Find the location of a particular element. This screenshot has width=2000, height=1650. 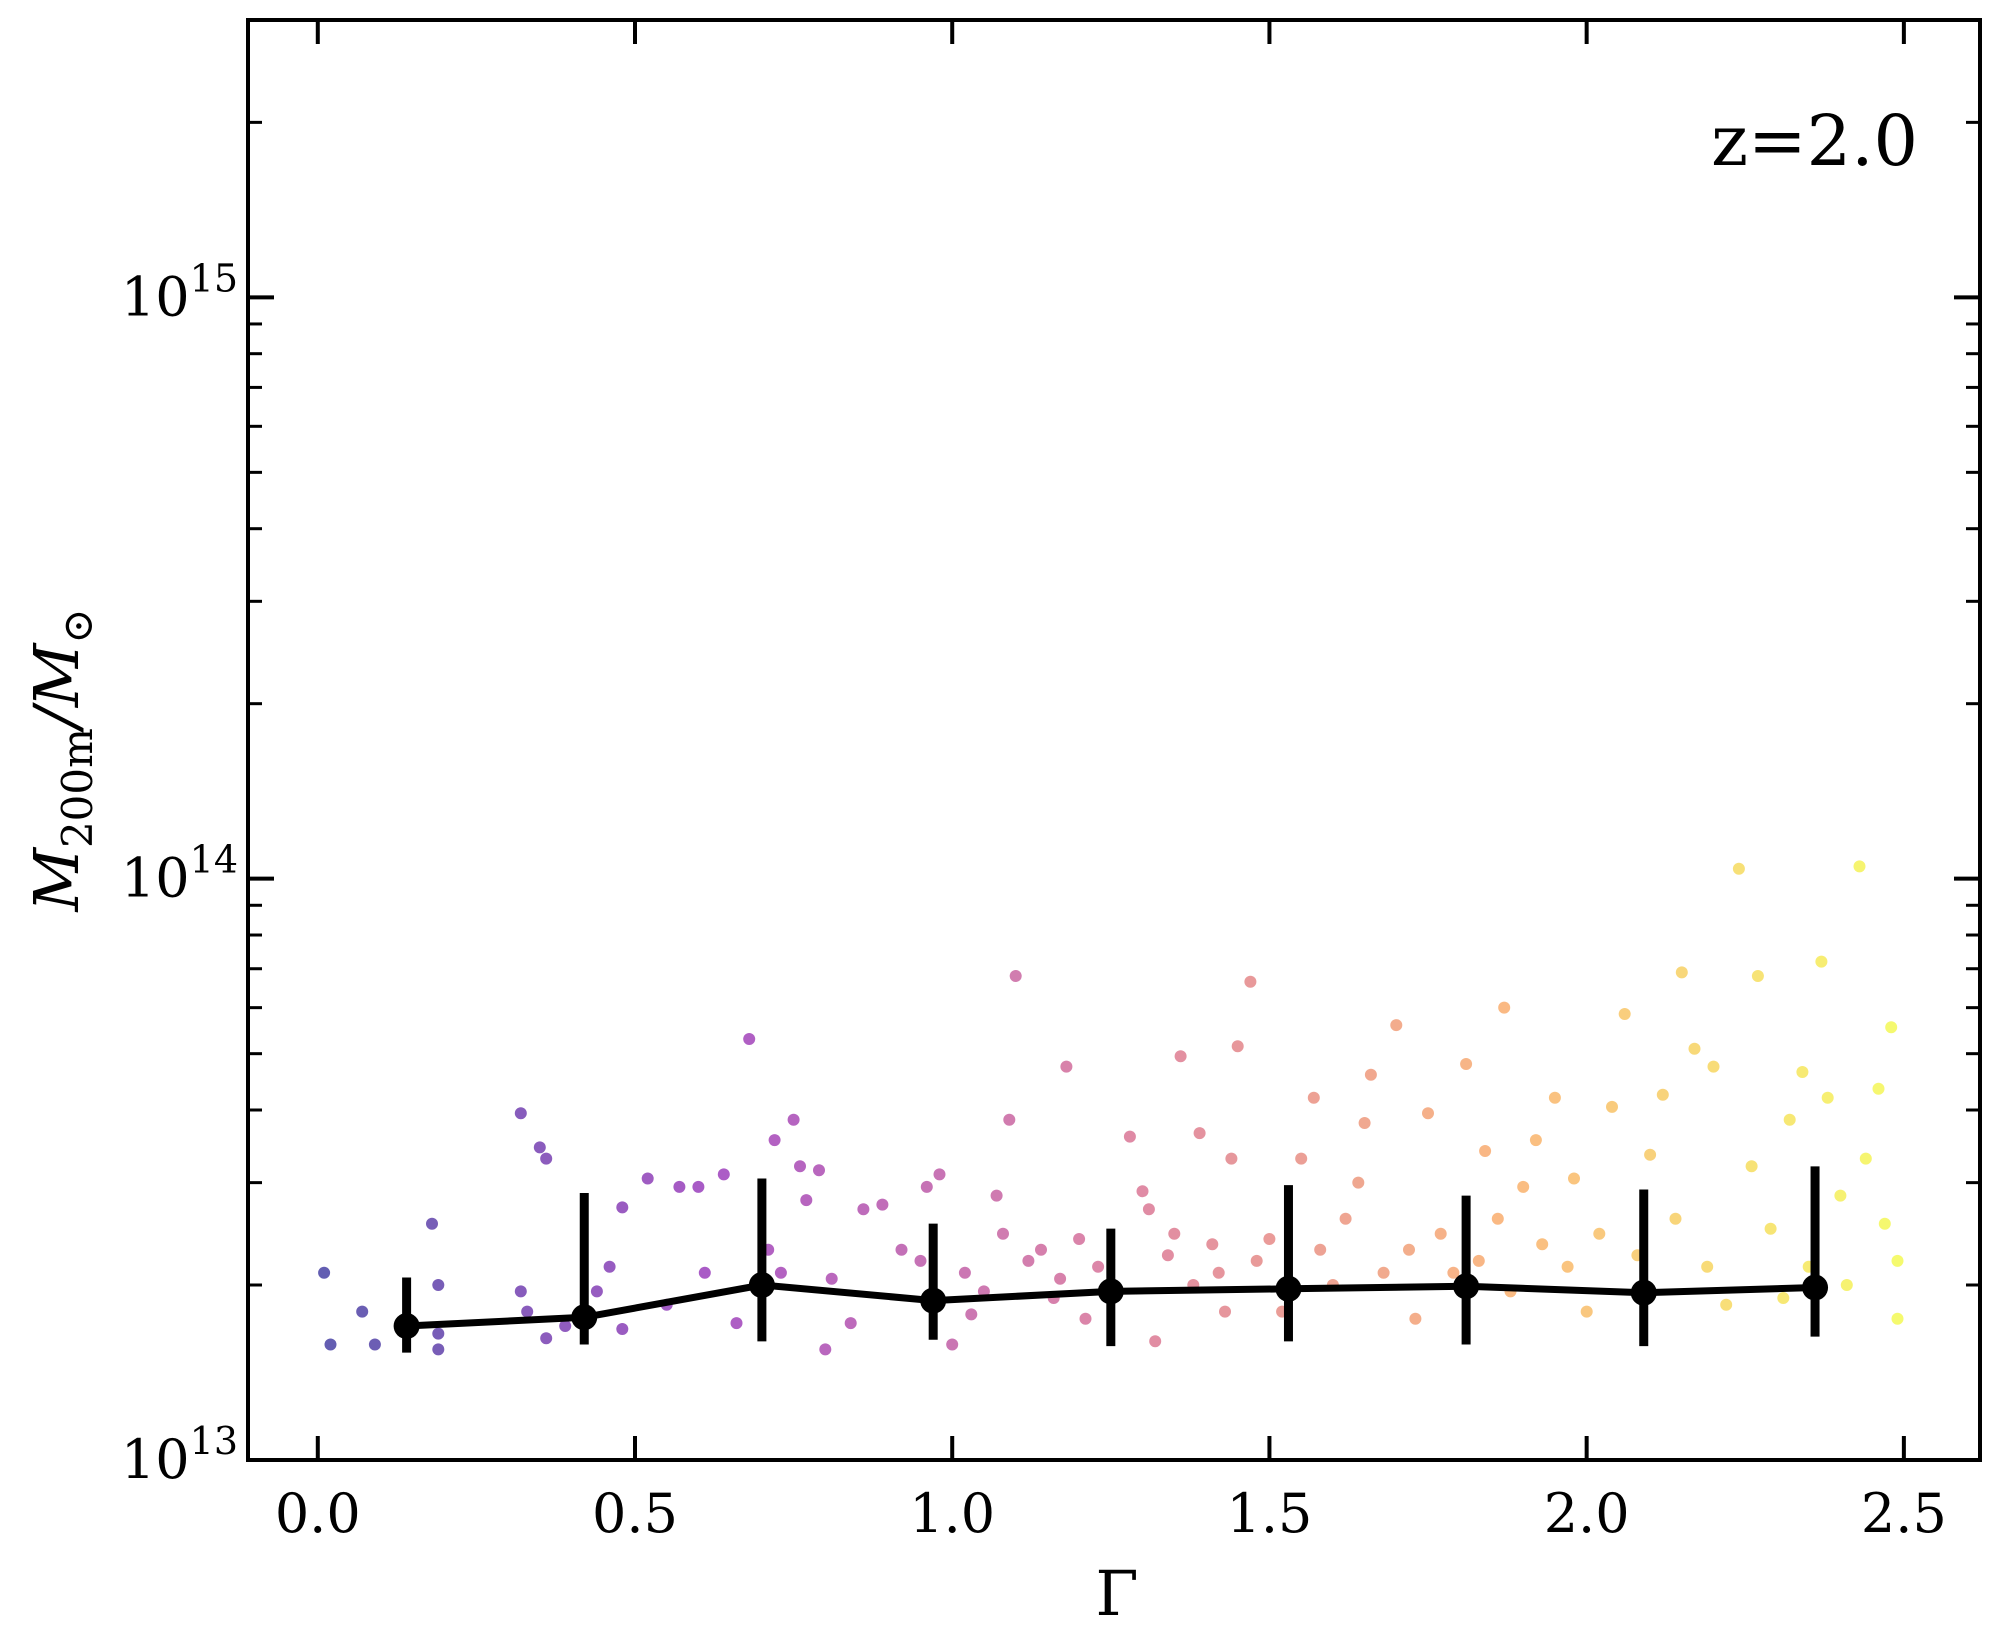

y-axis-label: M200m/M⊙ is located at coordinates (61, 760).